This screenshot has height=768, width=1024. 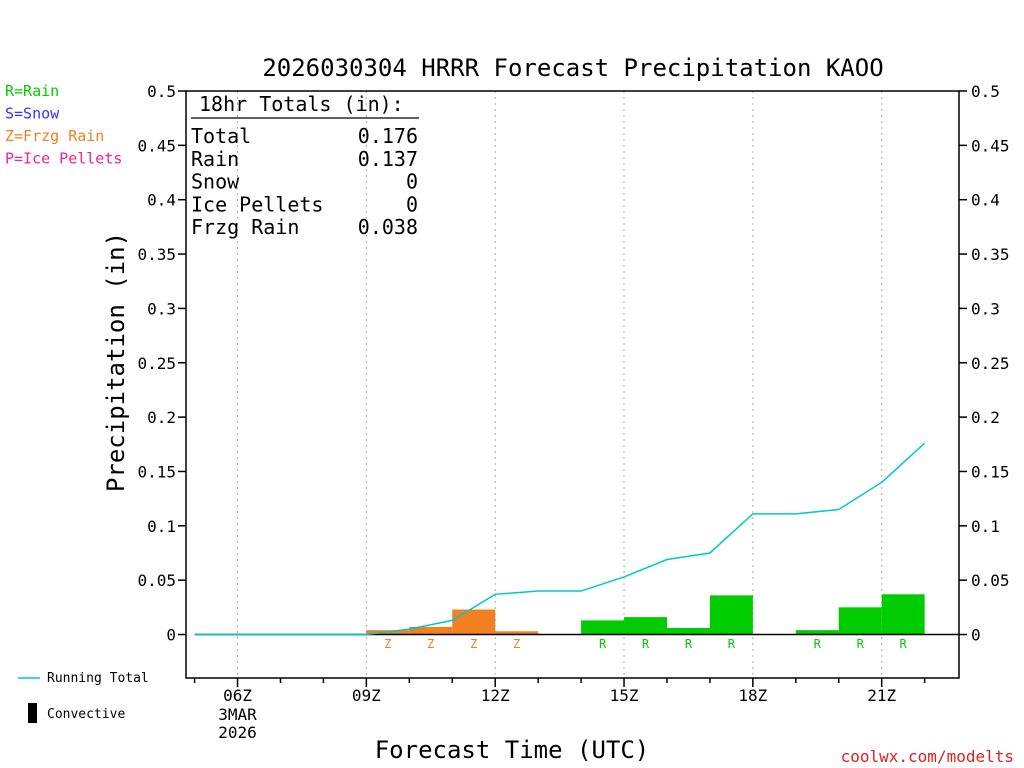 I want to click on y-tick-label-right: 0.3, so click(x=985, y=308).